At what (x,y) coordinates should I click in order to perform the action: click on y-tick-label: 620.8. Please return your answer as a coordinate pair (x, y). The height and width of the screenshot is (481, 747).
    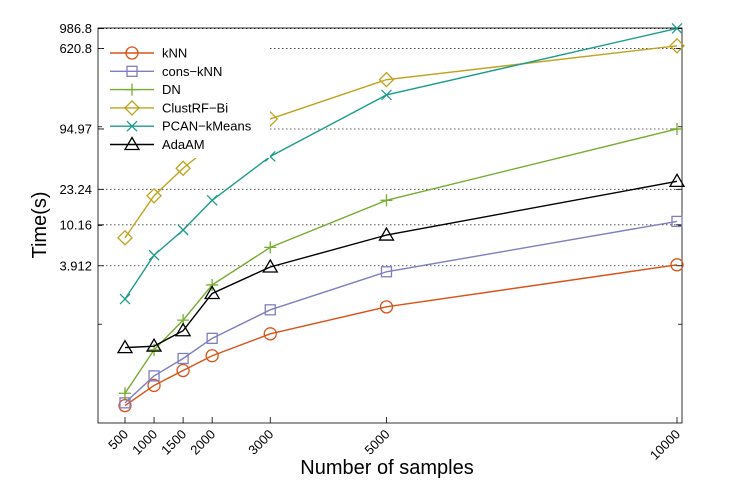
    Looking at the image, I should click on (75, 48).